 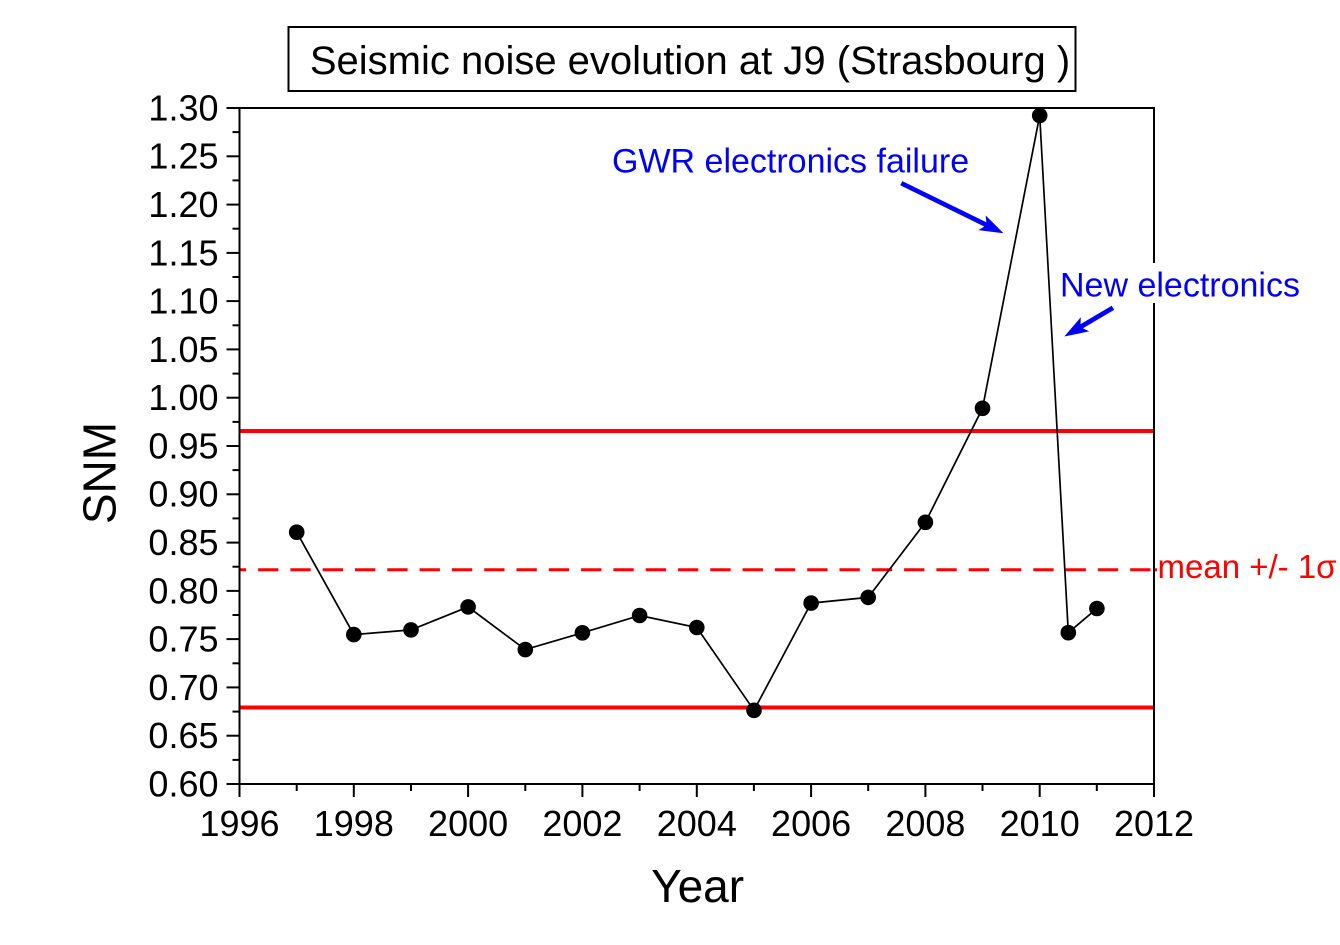 What do you see at coordinates (183, 107) in the screenshot?
I see `svg-text: 1.30` at bounding box center [183, 107].